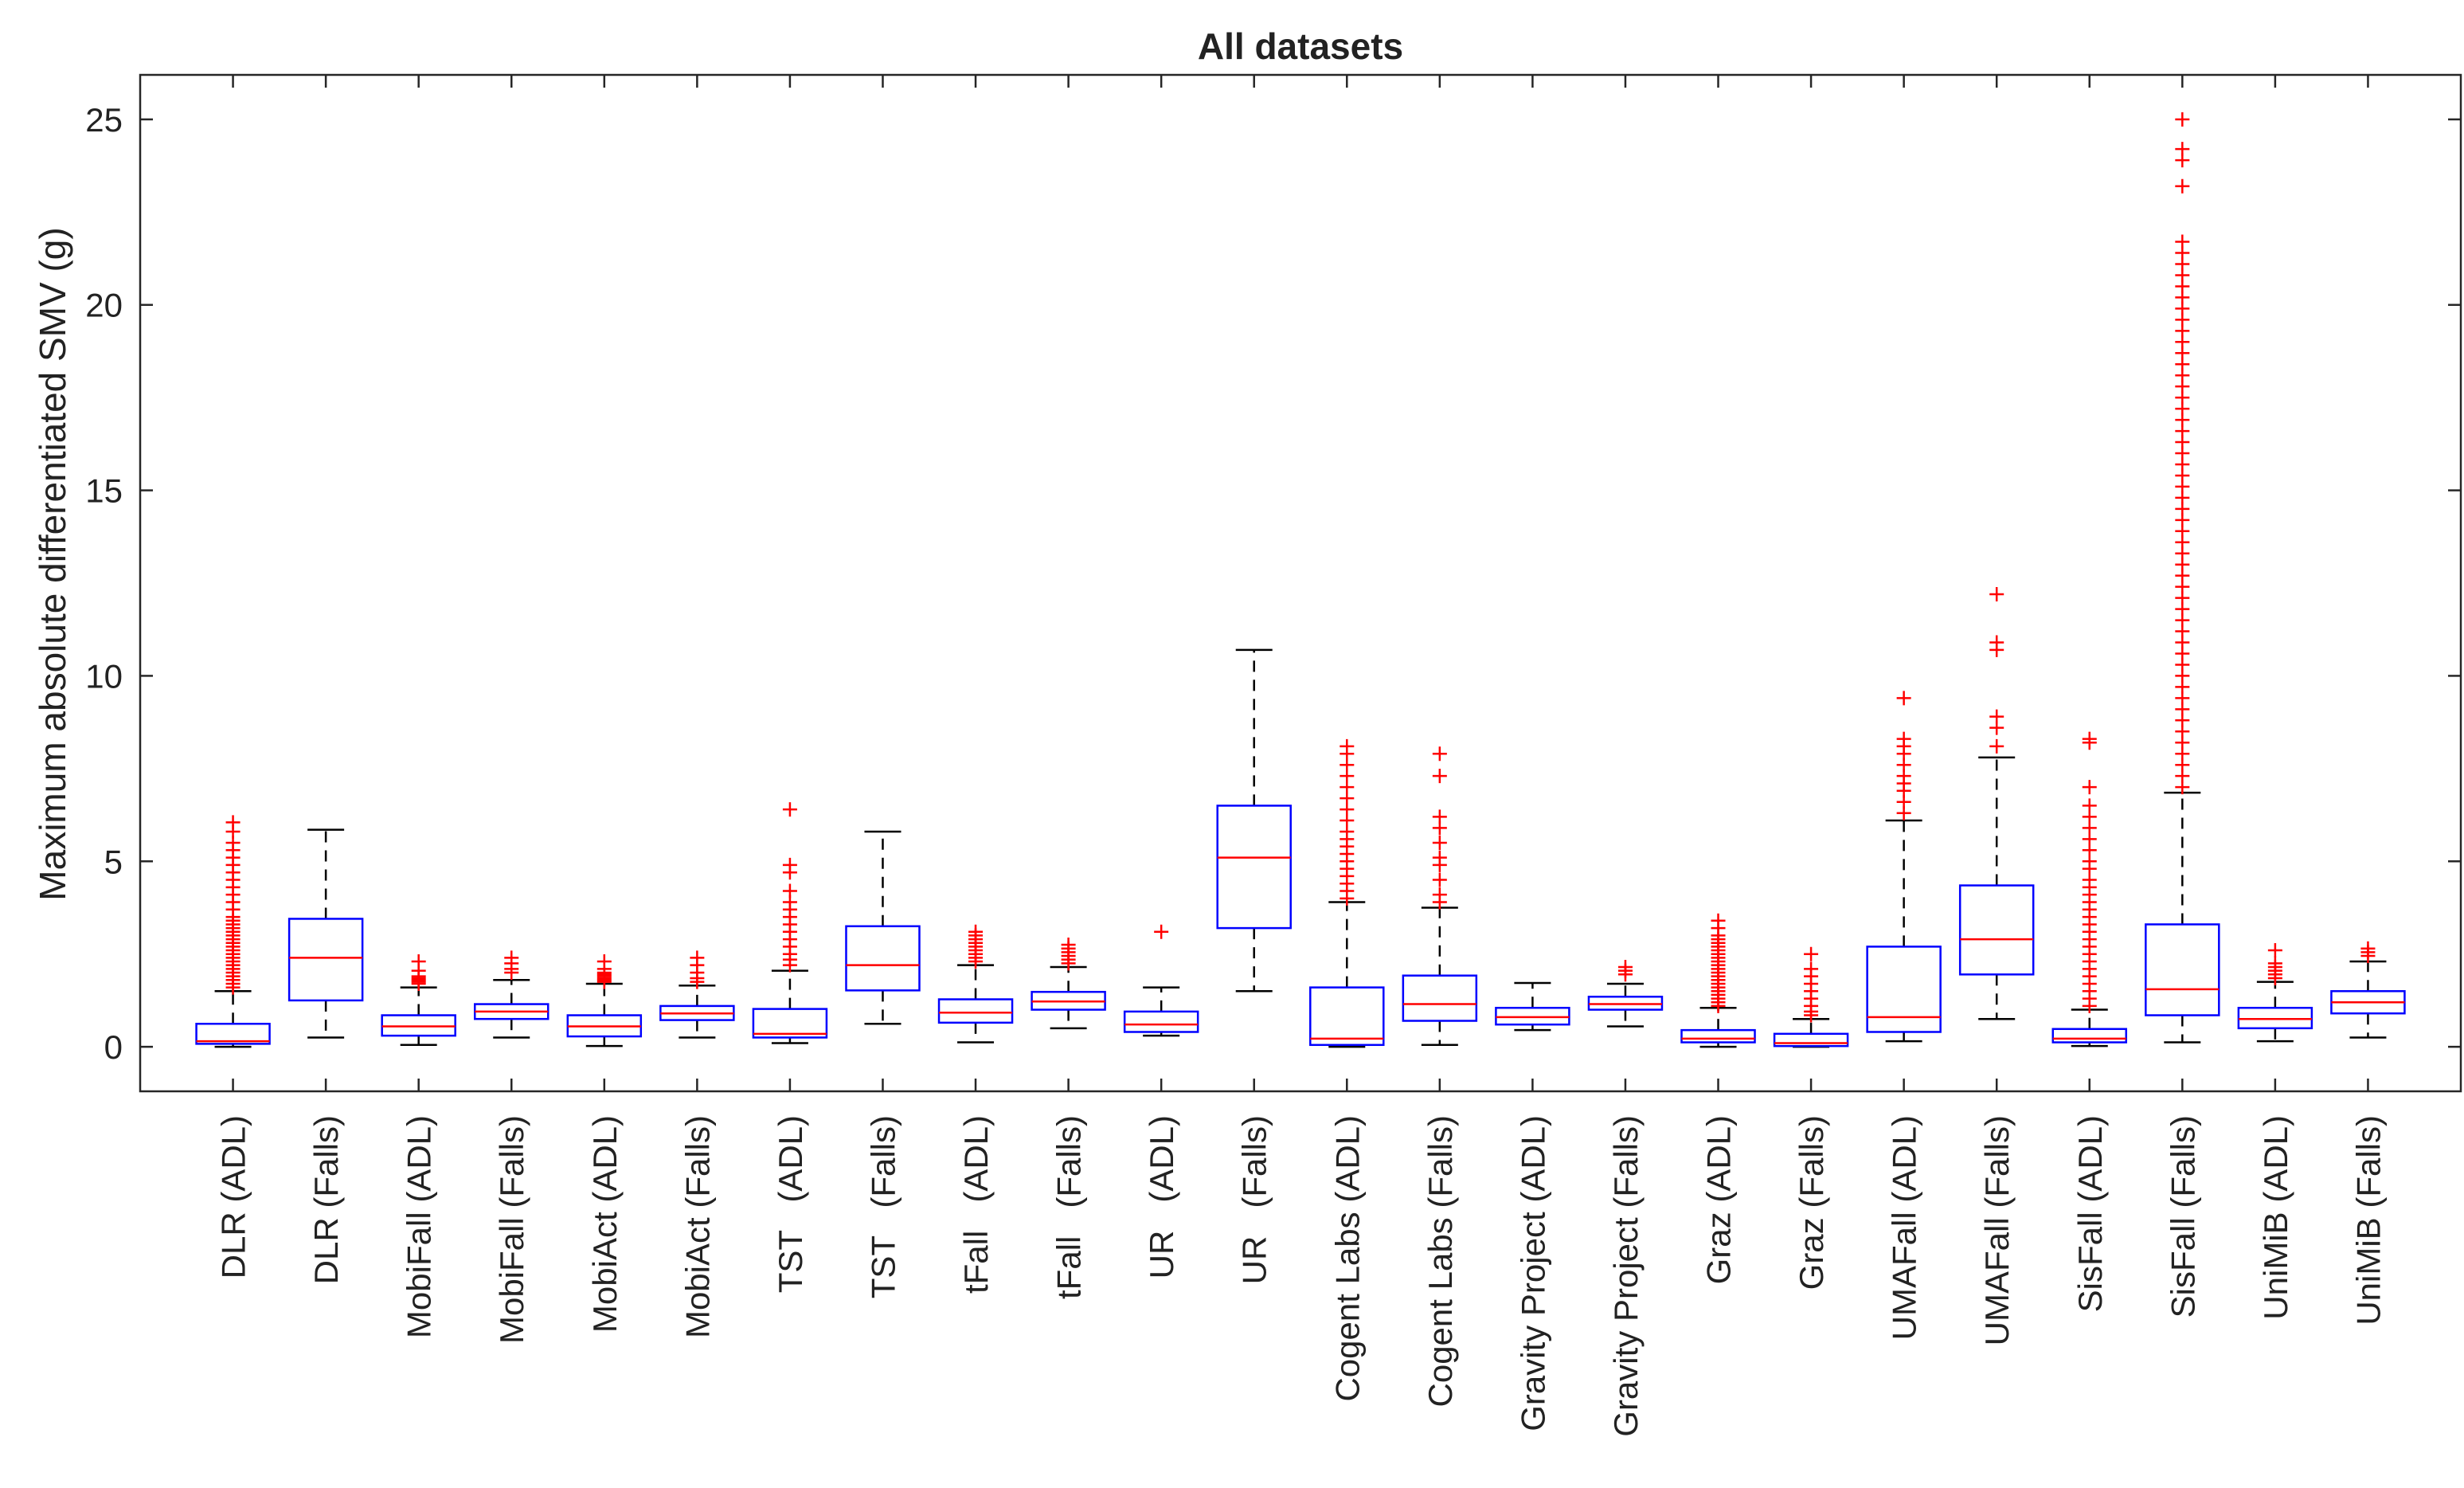 The height and width of the screenshot is (1488, 2464). What do you see at coordinates (697, 1226) in the screenshot?
I see `x-category-label: MobiAct (Falls)` at bounding box center [697, 1226].